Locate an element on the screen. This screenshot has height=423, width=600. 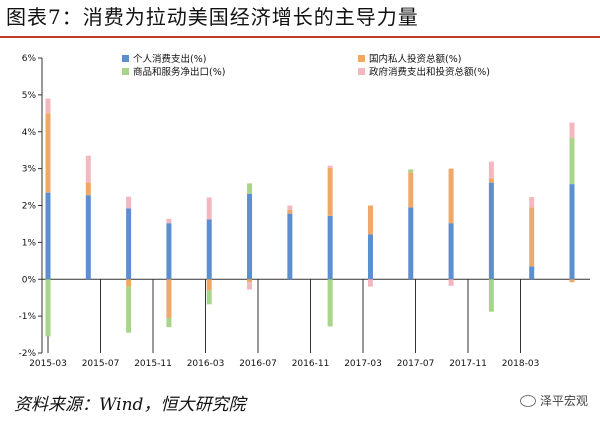
x-tick-label: 2016-11 is located at coordinates (311, 364).